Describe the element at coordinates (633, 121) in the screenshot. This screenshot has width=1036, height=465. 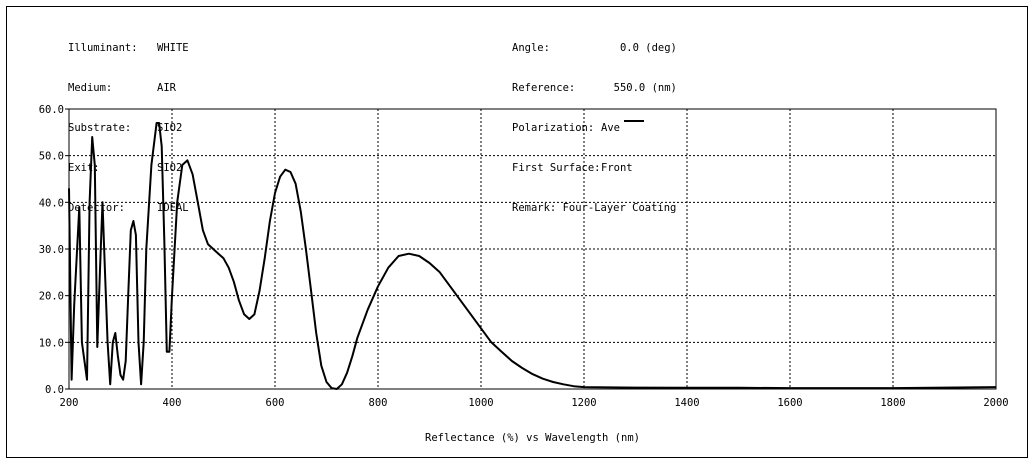
I see `legend-line-icon` at that location.